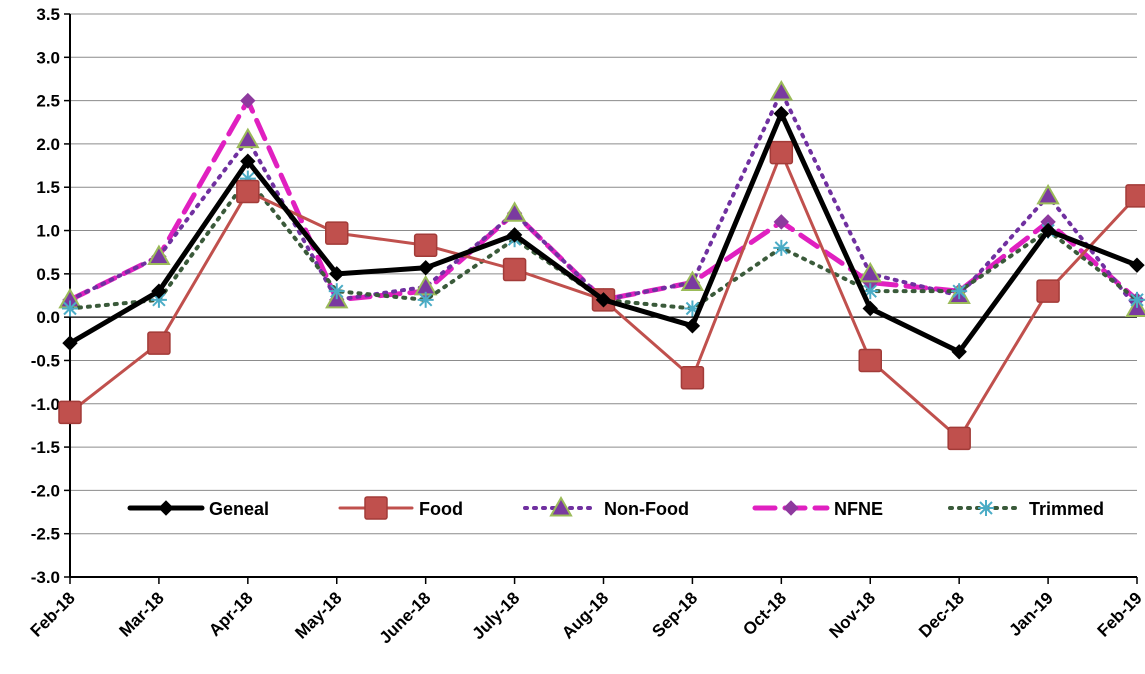 The image size is (1145, 674). I want to click on legend-label-non-food: Non-Food, so click(646, 509).